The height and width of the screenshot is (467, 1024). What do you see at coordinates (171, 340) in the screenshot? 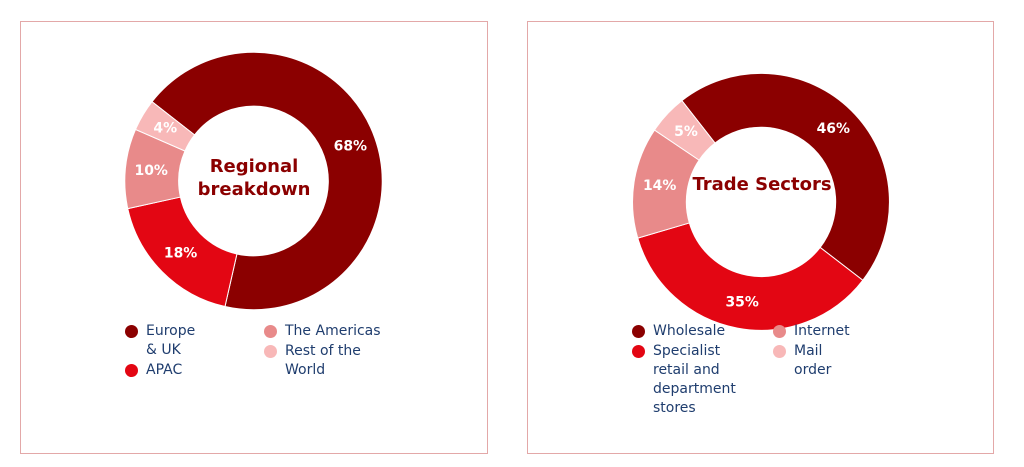
I see `legend-label-europe-uk: Europe & UK` at bounding box center [171, 340].